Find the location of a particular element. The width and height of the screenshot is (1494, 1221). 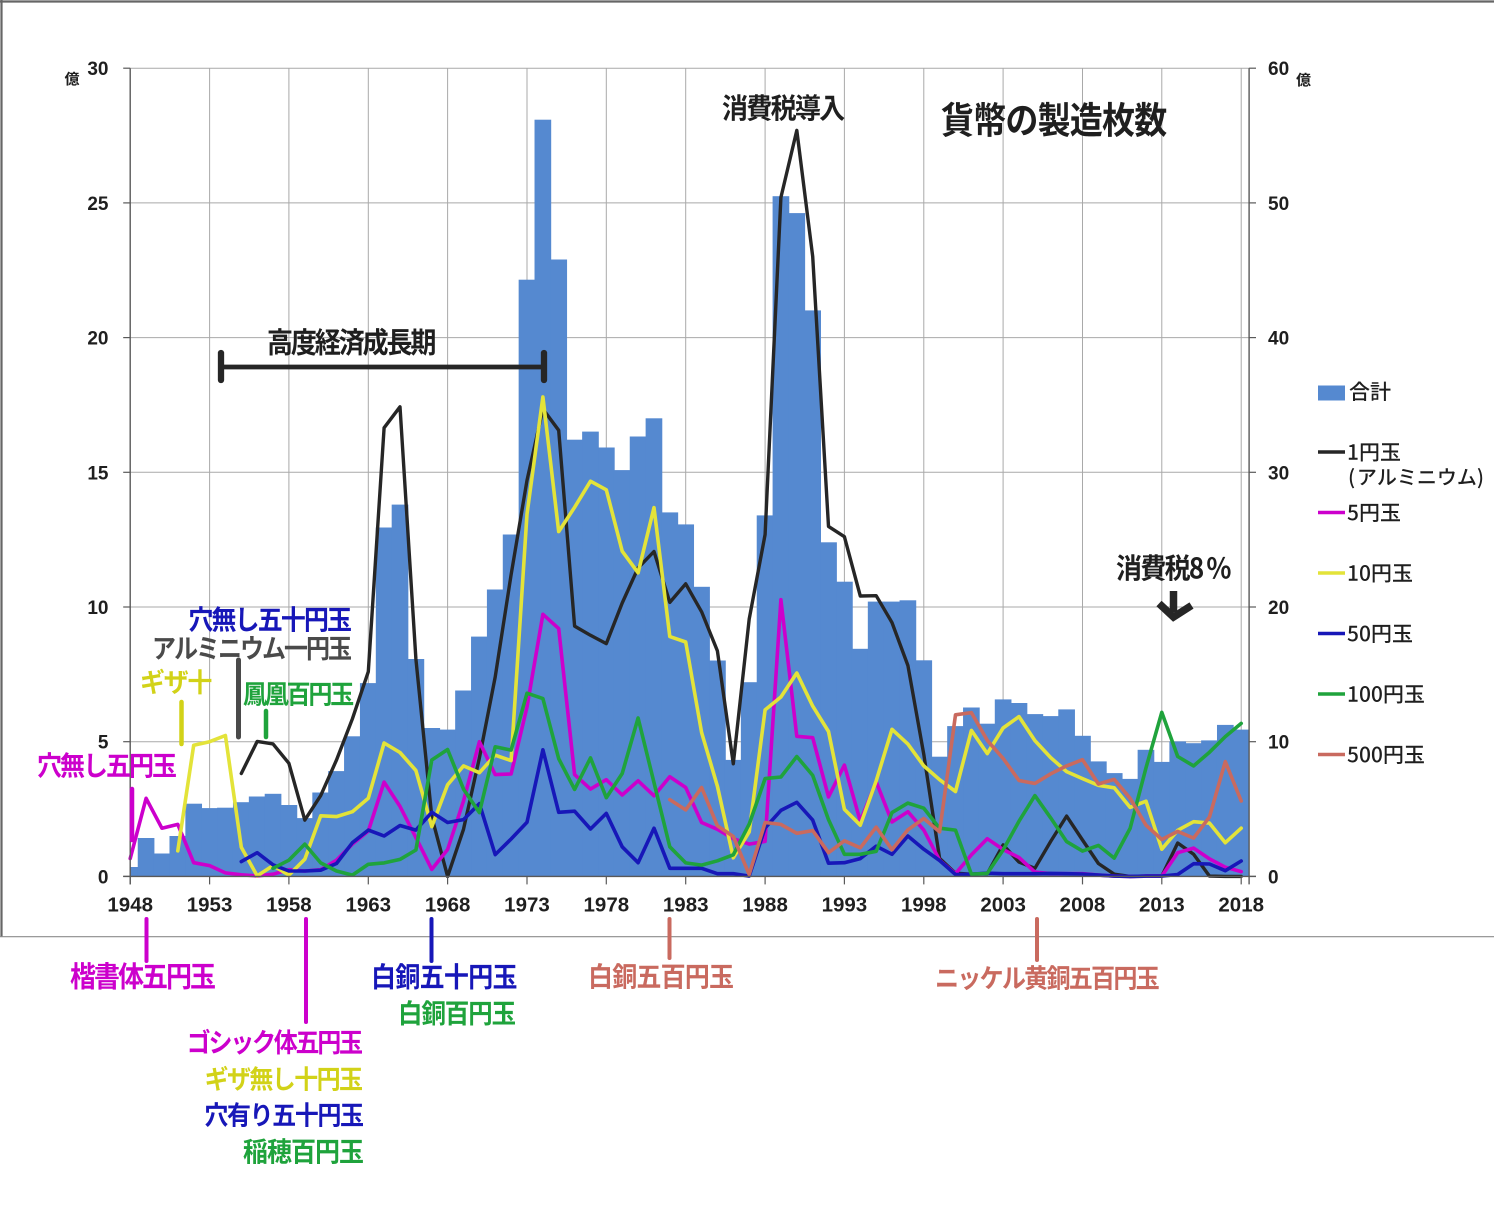

svg-text: 1988 is located at coordinates (765, 905).